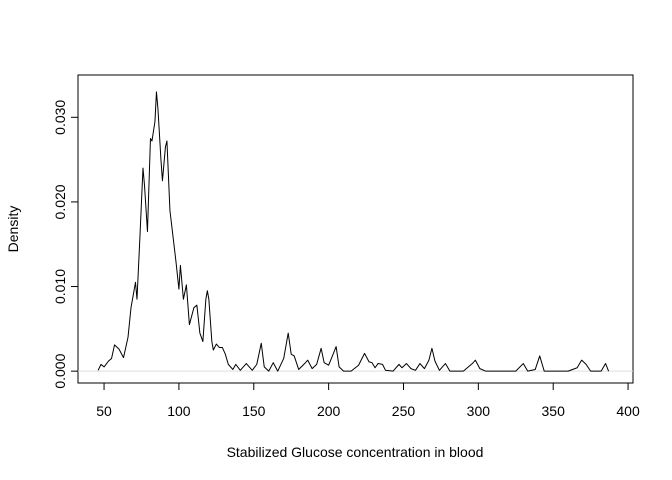 The width and height of the screenshot is (672, 480). Describe the element at coordinates (60, 286) in the screenshot. I see `y-tick-label: 0.010` at that location.